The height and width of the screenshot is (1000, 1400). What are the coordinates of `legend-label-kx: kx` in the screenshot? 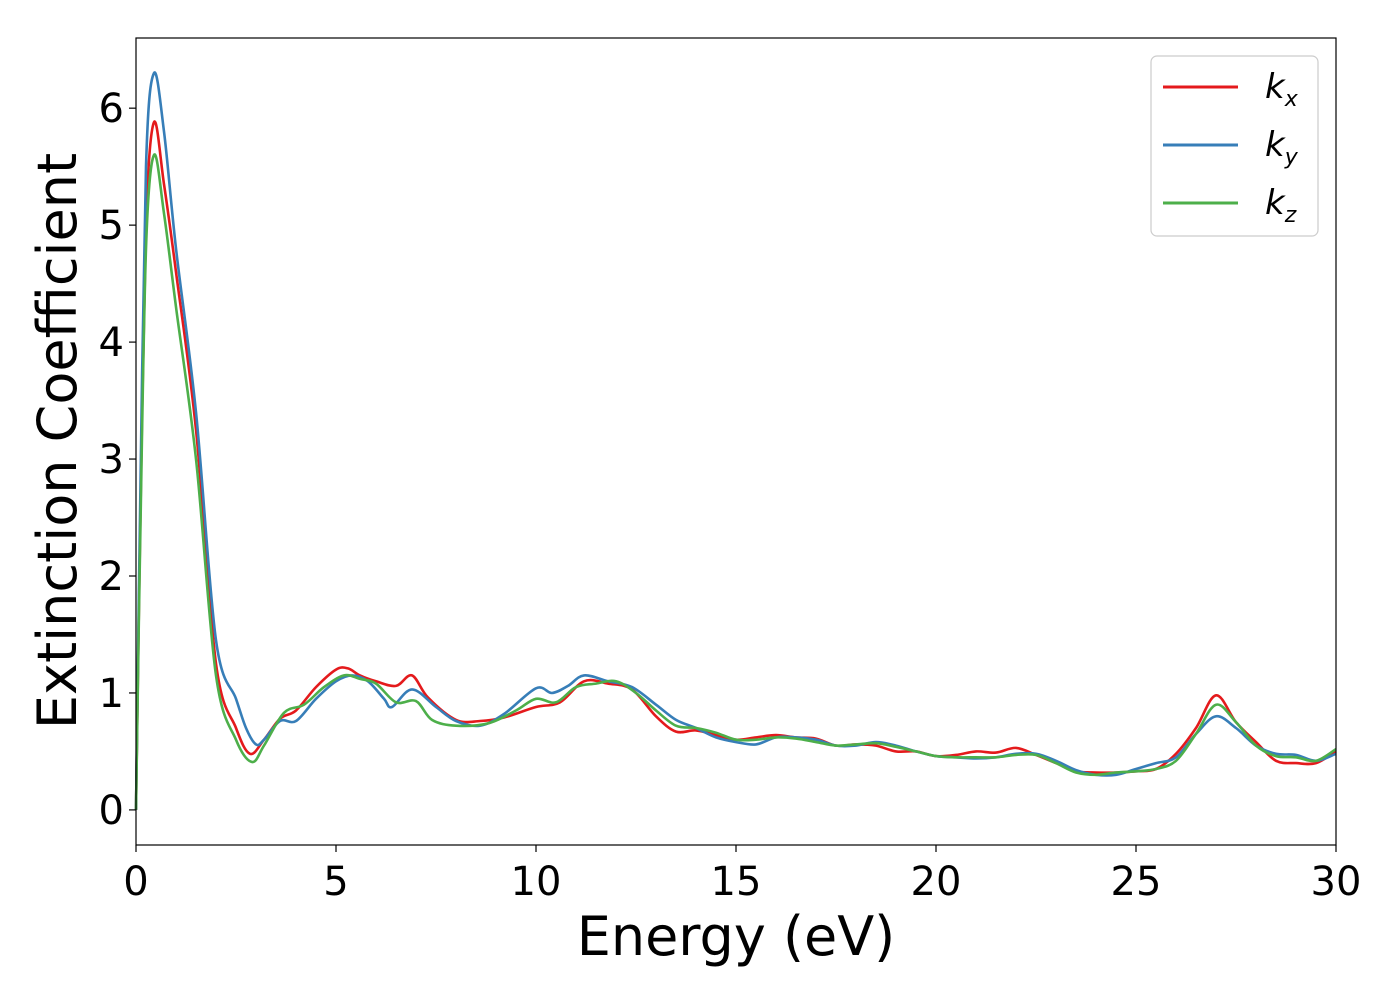 It's located at (1282, 89).